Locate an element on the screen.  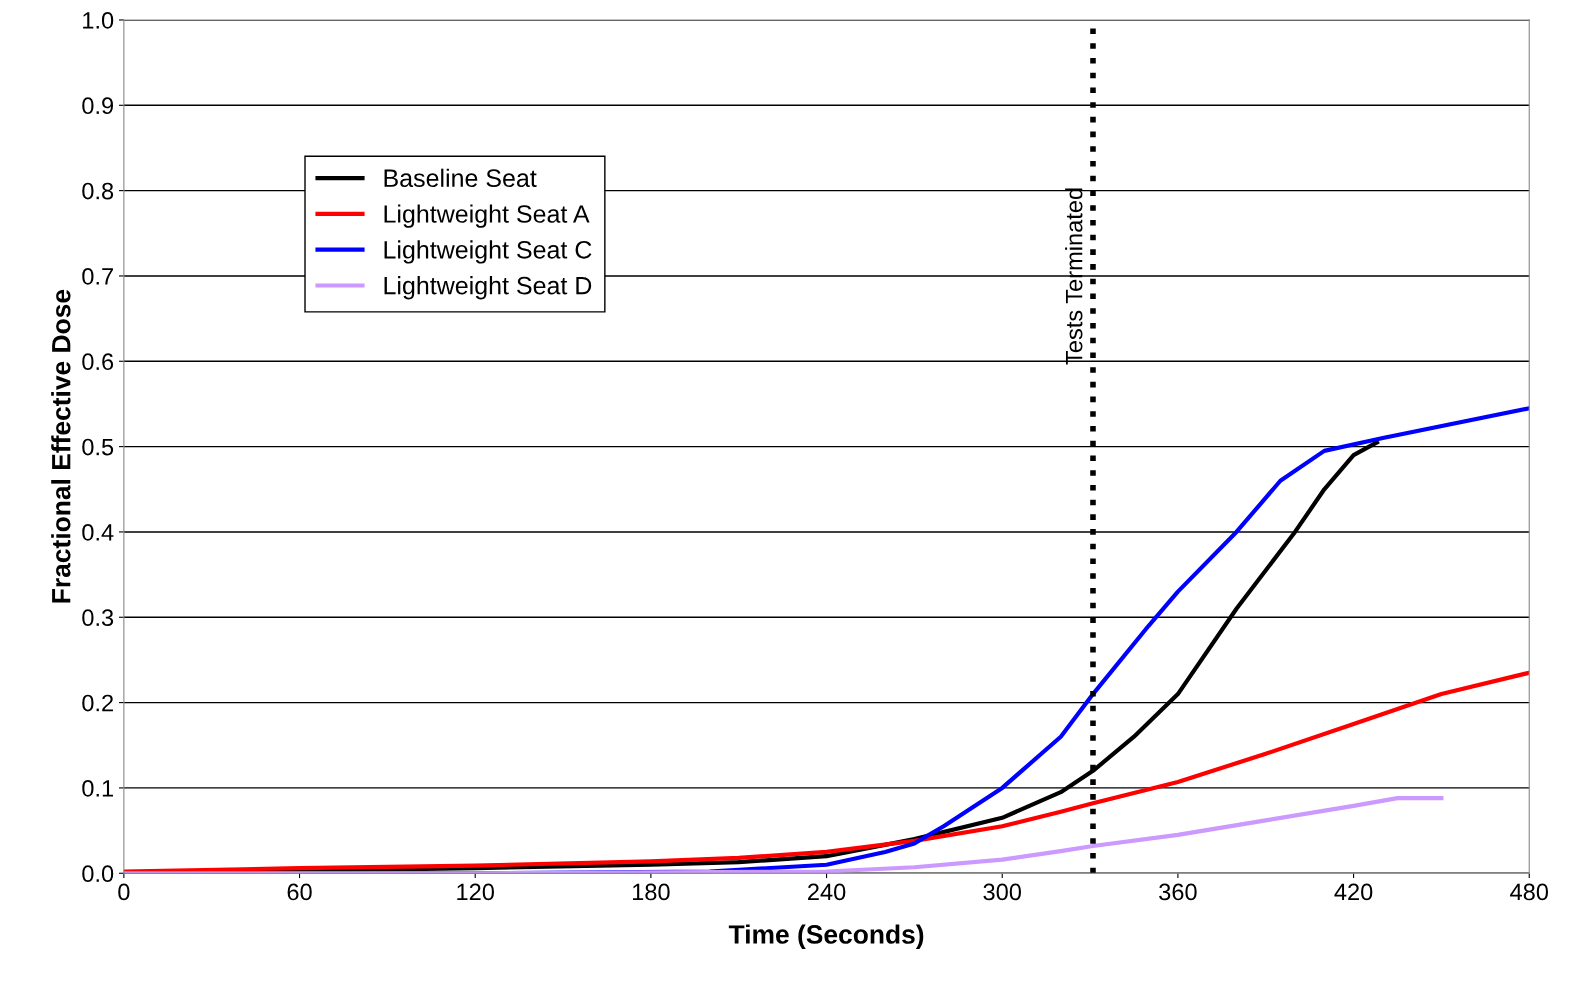
x-tick-label: 0 is located at coordinates (124, 892).